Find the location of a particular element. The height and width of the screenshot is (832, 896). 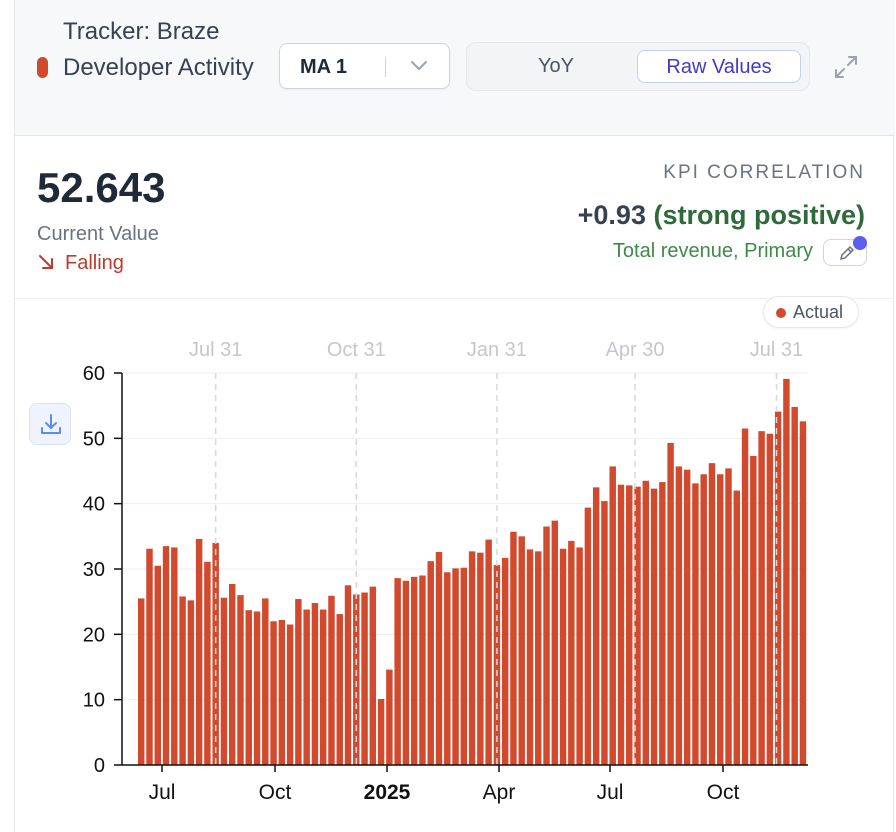

period-marker-label: Oct 31 is located at coordinates (356, 350).